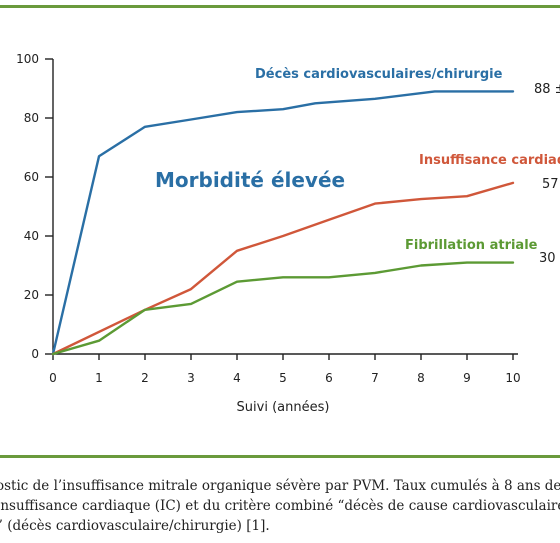 The width and height of the screenshot is (560, 543). I want to click on y-tick-label: 20, so click(31, 295).